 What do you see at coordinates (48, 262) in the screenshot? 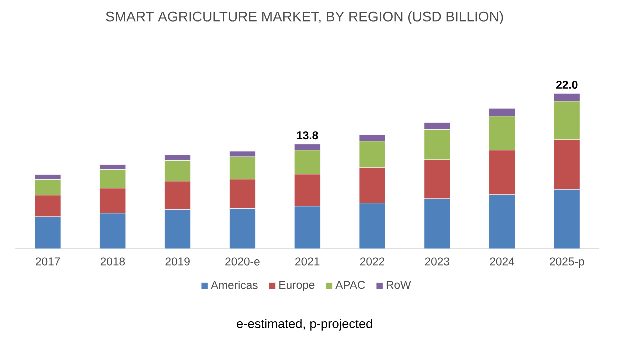
I see `x-tick-label: 2017` at bounding box center [48, 262].